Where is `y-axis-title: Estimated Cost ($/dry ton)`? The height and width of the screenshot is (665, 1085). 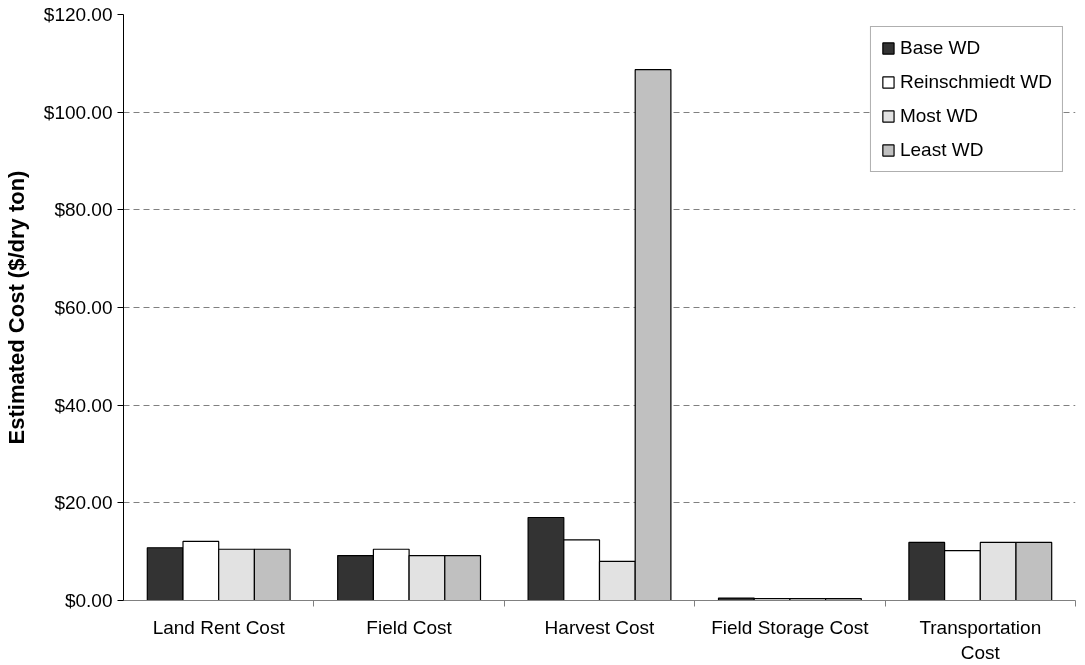
y-axis-title: Estimated Cost ($/dry ton) is located at coordinates (16, 307).